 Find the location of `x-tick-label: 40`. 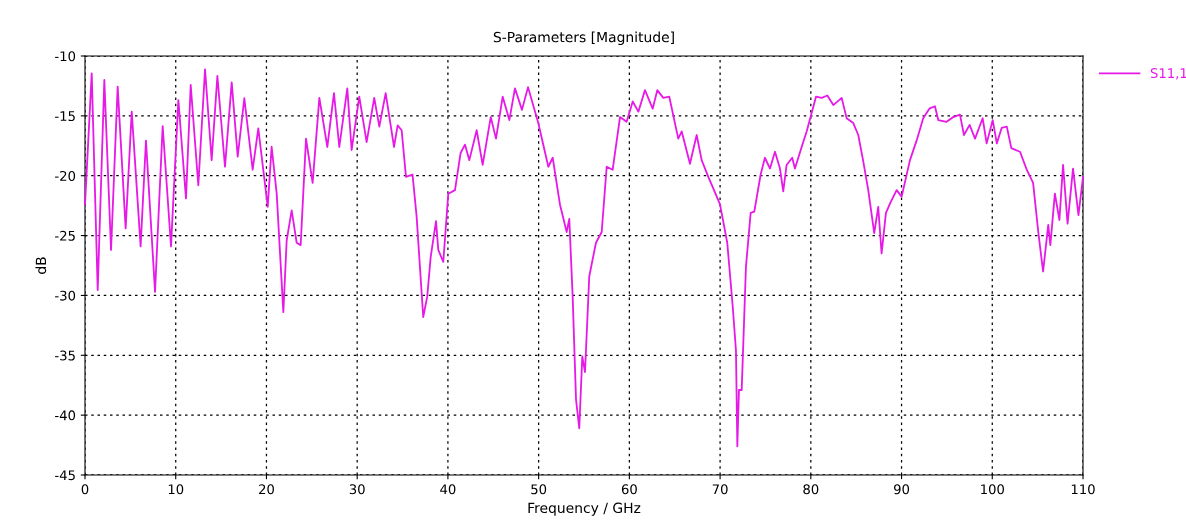

x-tick-label: 40 is located at coordinates (448, 489).